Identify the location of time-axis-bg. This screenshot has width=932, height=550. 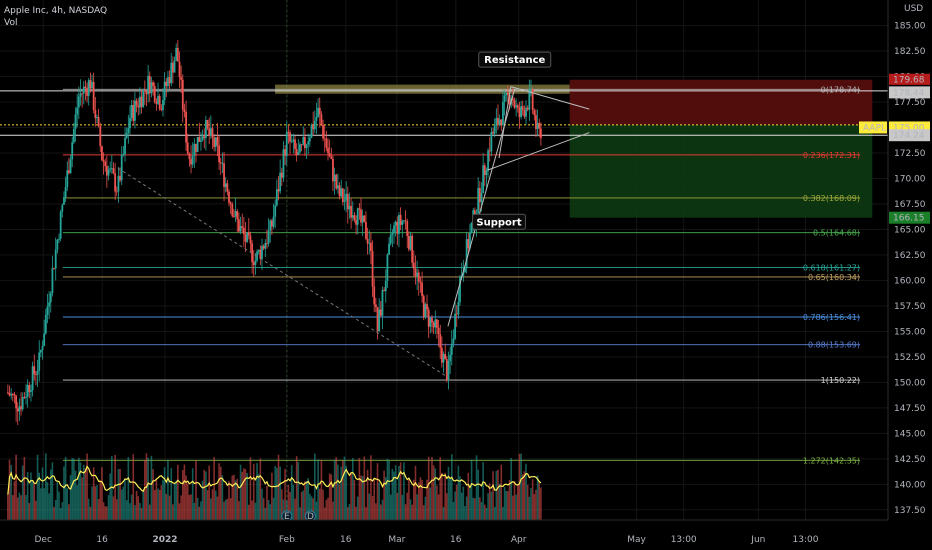
(466, 535).